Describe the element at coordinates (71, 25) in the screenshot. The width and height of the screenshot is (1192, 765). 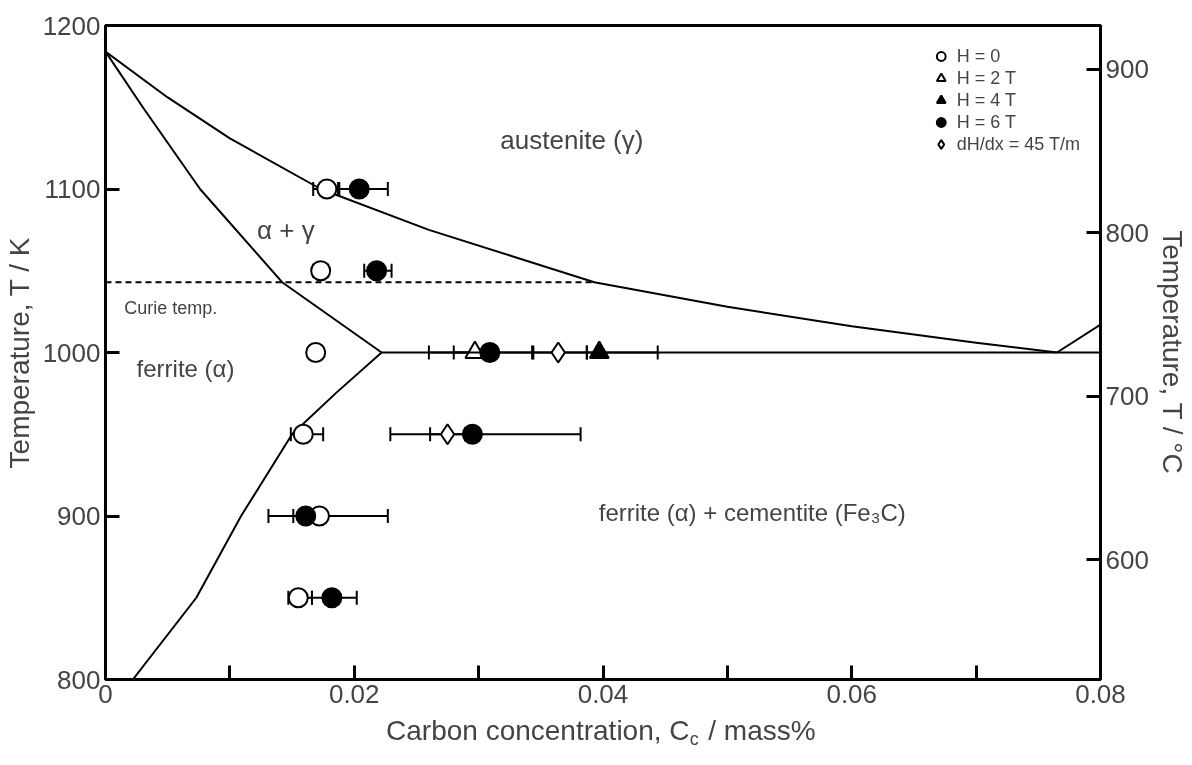
I see `y-tick-label: 1200` at that location.